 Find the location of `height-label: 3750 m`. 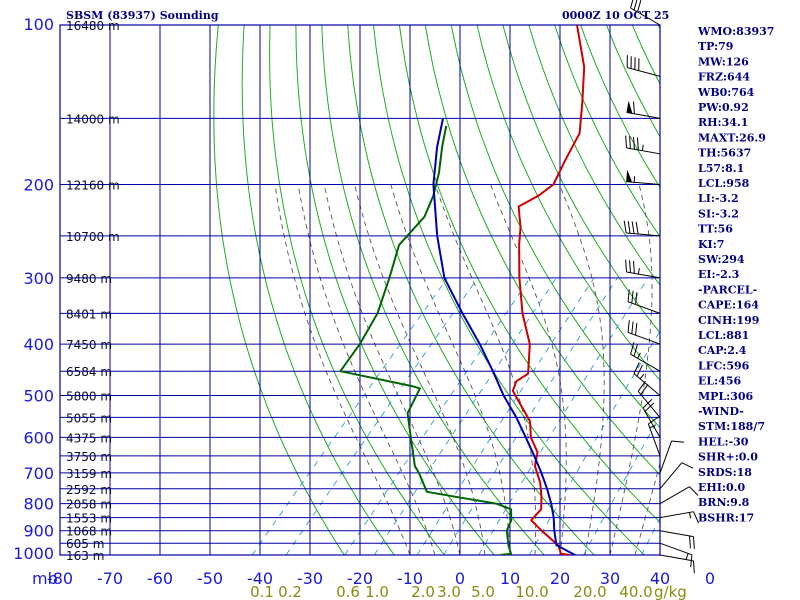

height-label: 3750 m is located at coordinates (89, 457).